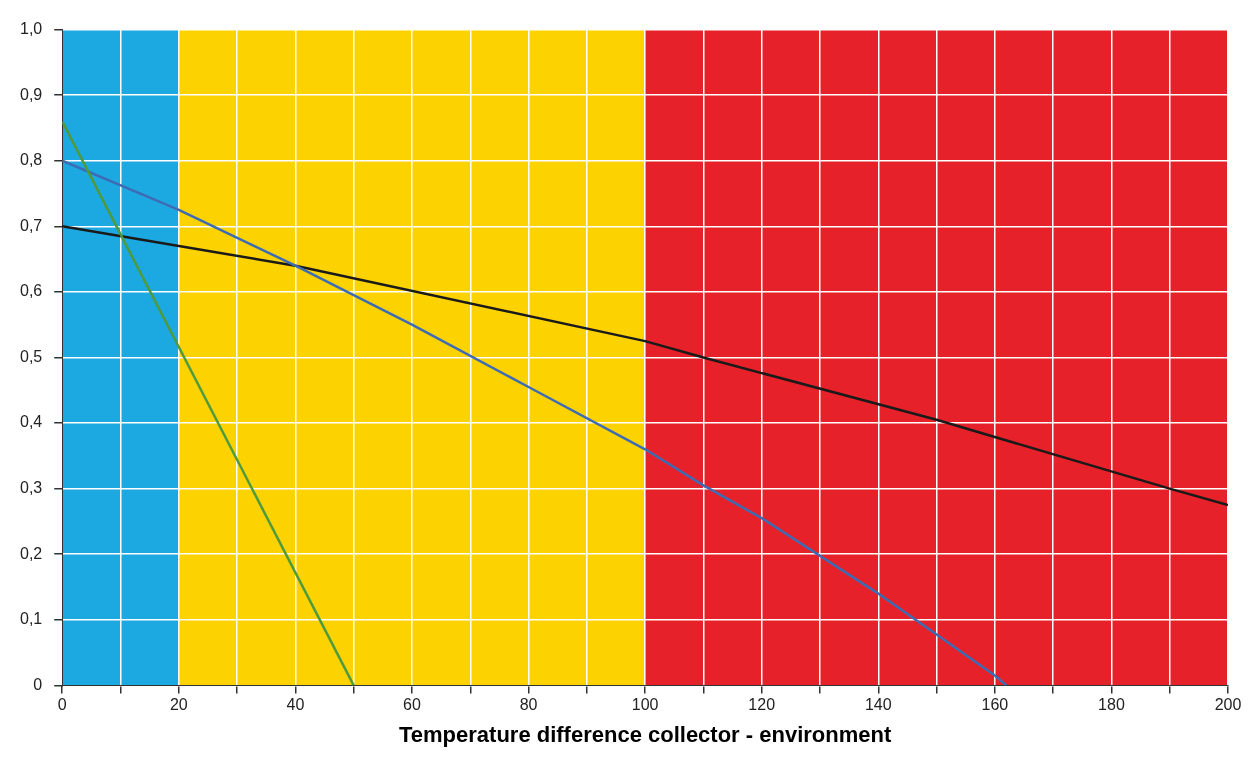 The image size is (1257, 763). What do you see at coordinates (1228, 705) in the screenshot?
I see `x-tick-label: 200` at bounding box center [1228, 705].